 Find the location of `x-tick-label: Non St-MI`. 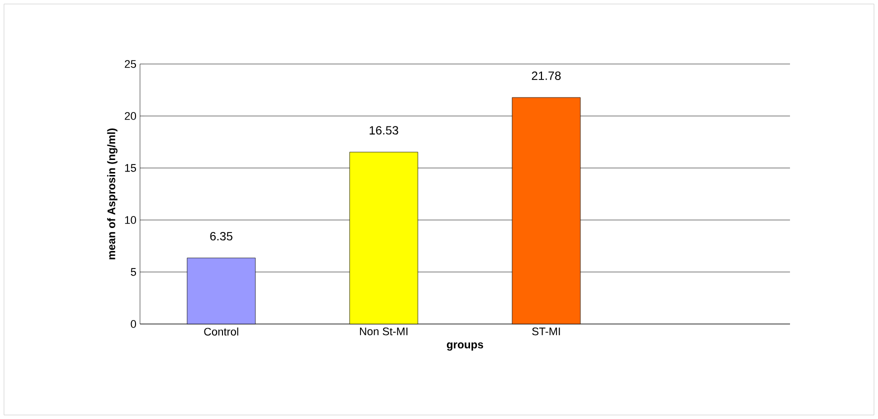

x-tick-label: Non St-MI is located at coordinates (384, 332).